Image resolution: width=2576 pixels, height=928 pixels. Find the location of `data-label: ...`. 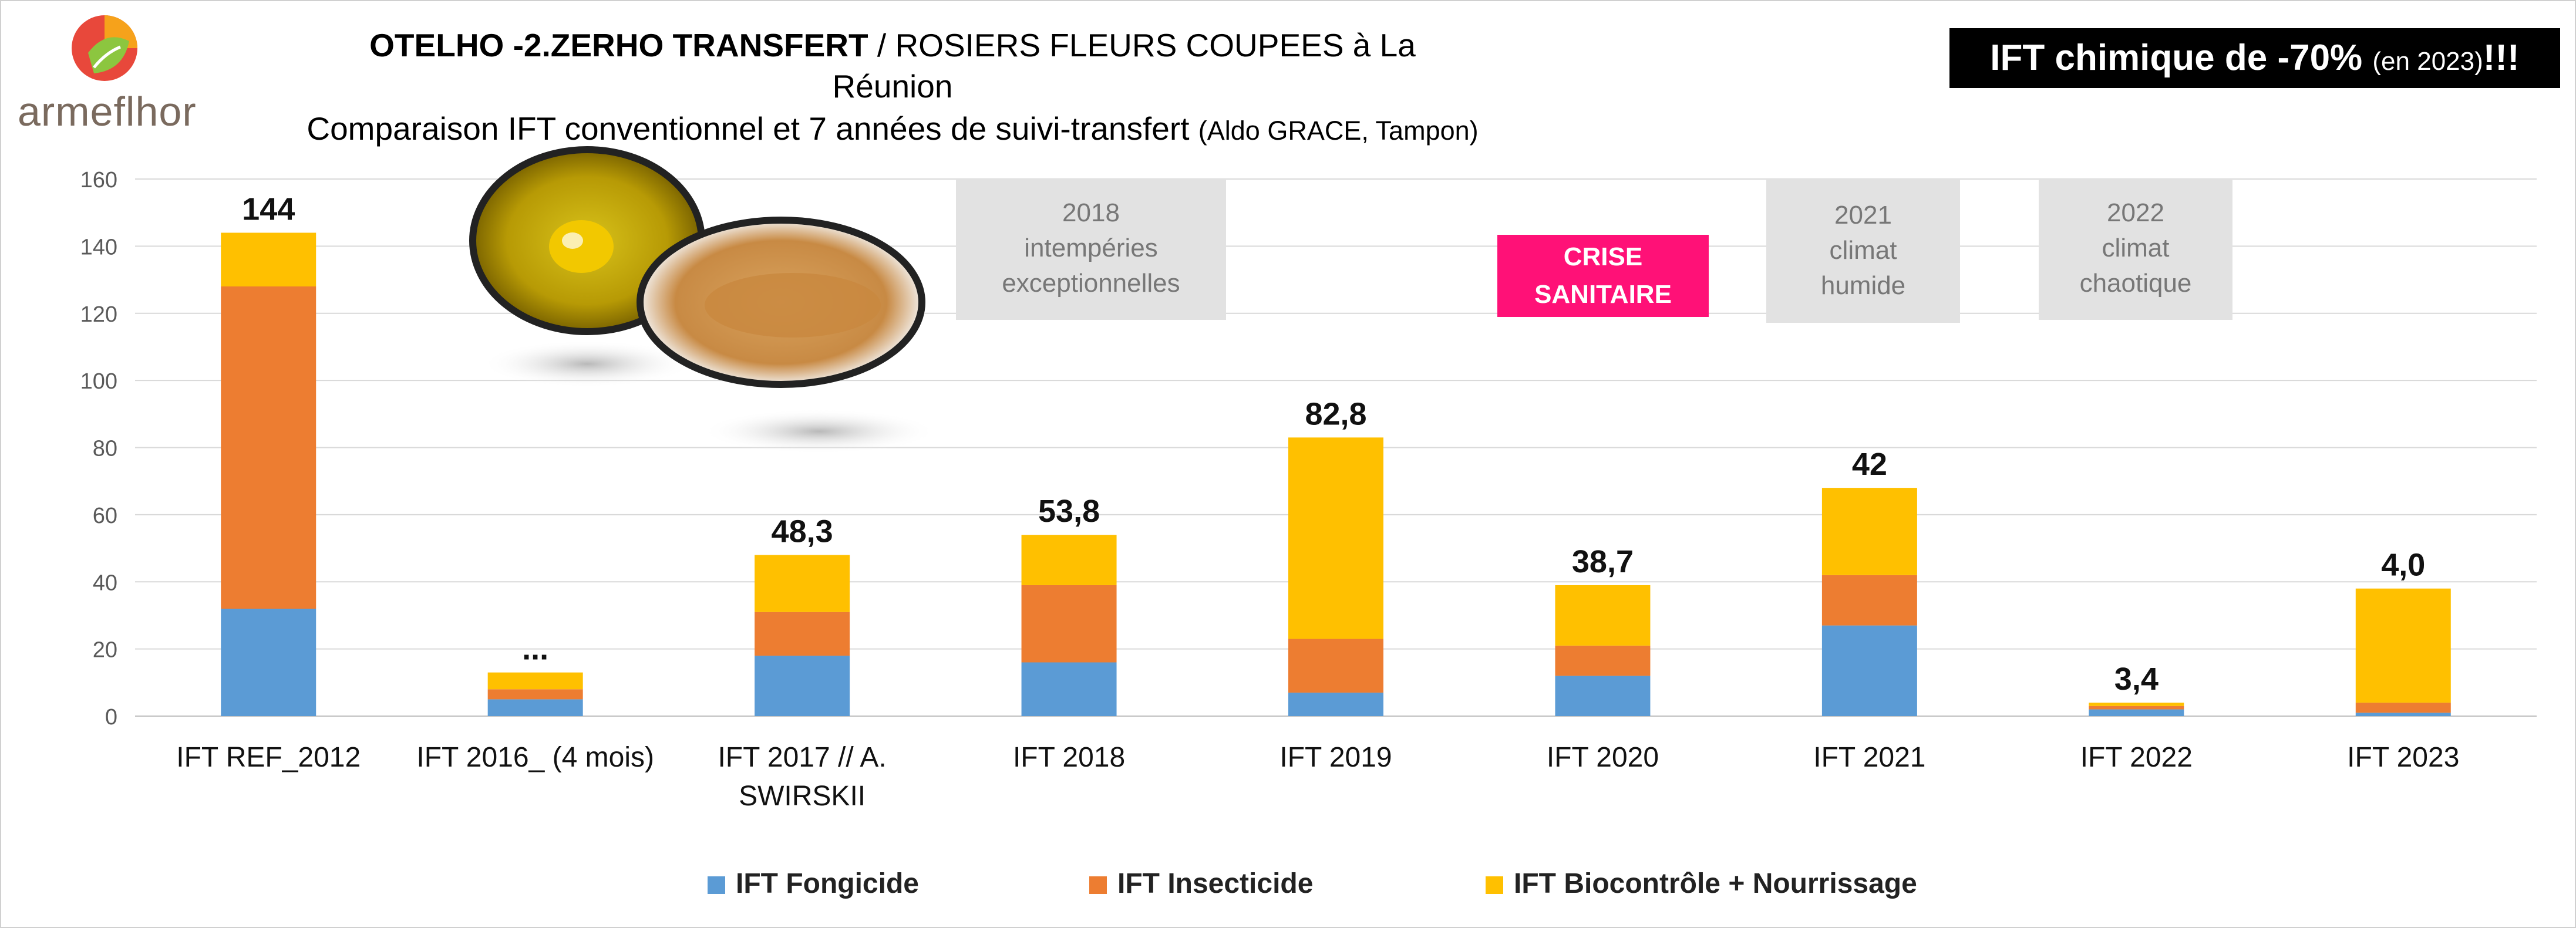

data-label: ... is located at coordinates (535, 649).